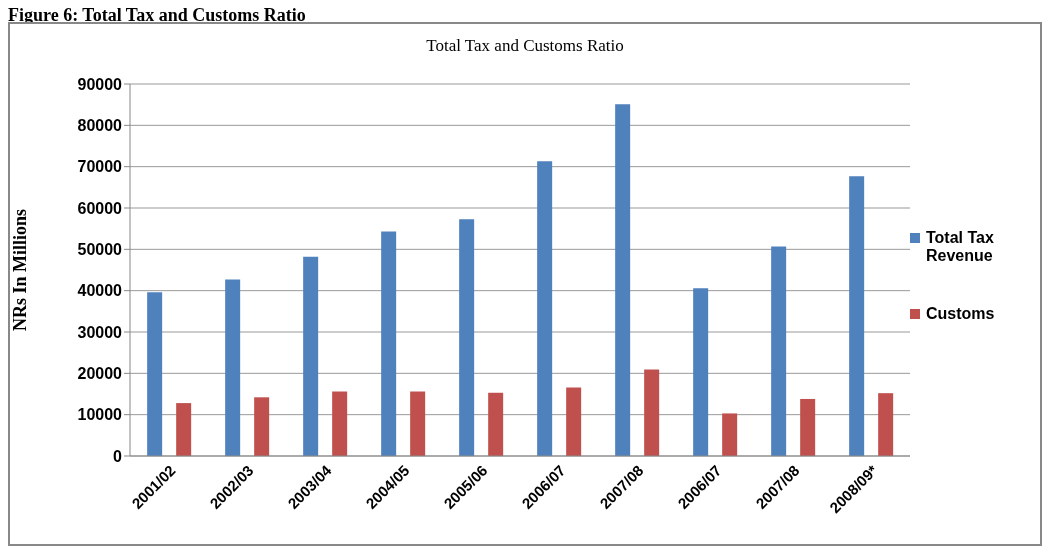 This screenshot has height=554, width=1055. Describe the element at coordinates (100, 291) in the screenshot. I see `y-tick-label: 40000` at that location.